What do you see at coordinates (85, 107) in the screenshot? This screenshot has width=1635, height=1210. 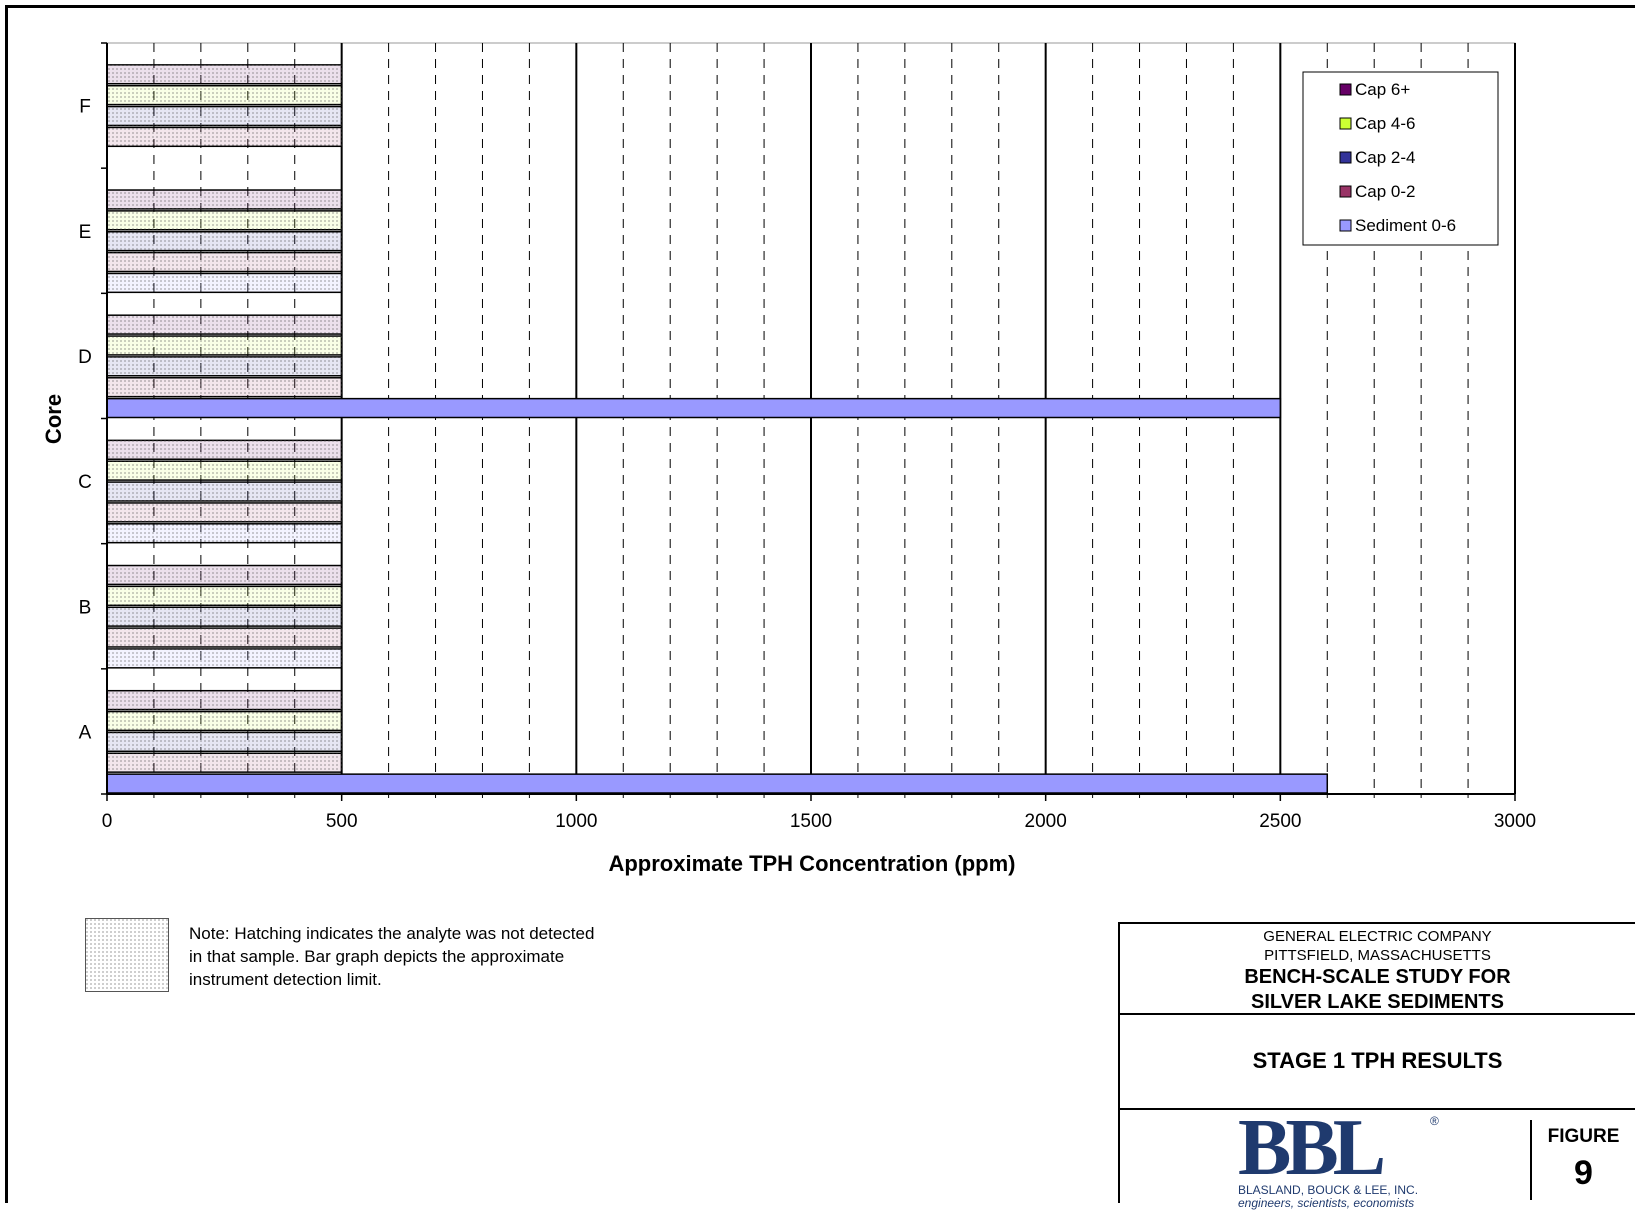 I see `y-tick-label-f: F` at bounding box center [85, 107].